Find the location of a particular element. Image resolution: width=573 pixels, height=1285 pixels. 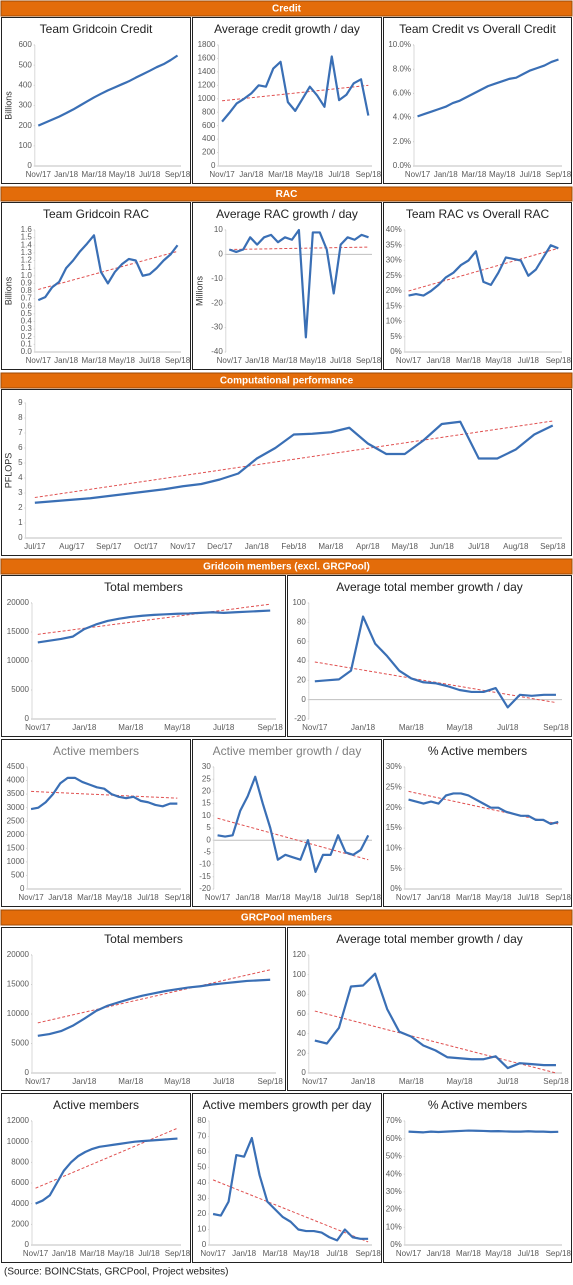

y-tick-label: -10 is located at coordinates (205, 864).